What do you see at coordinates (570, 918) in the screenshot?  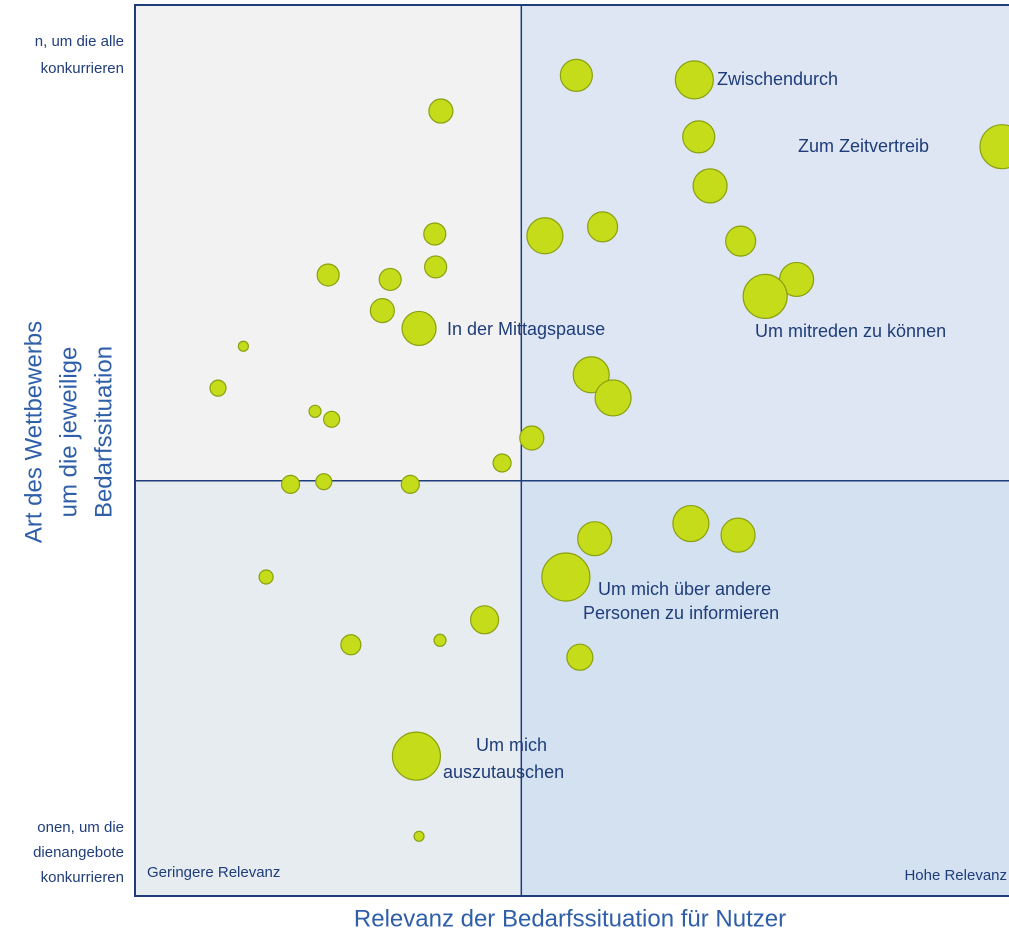 I see `x-axis-title: Relevanz der Bedarfssituation für Nutzer` at bounding box center [570, 918].